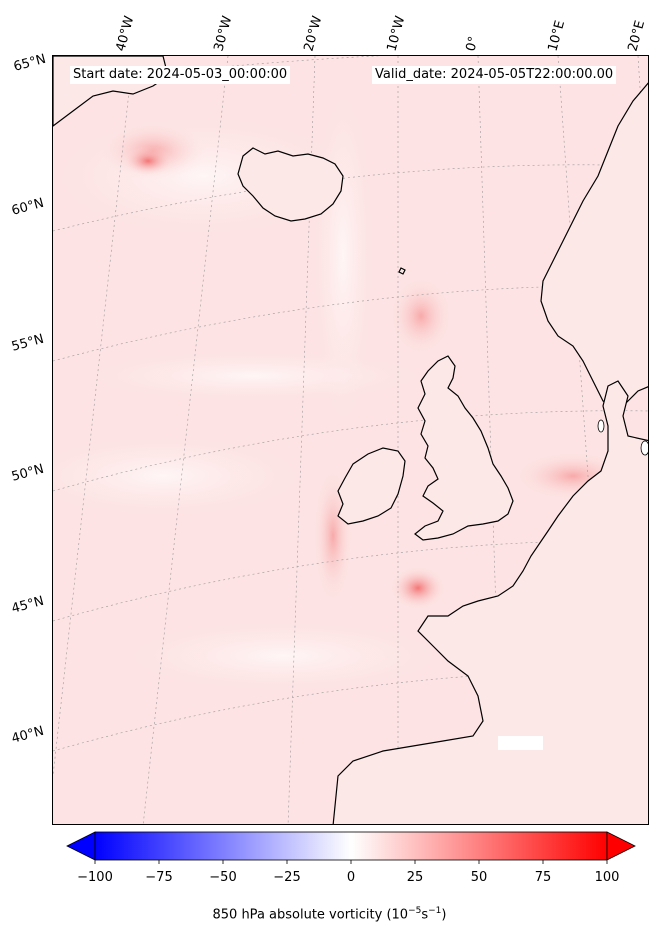 The height and width of the screenshot is (936, 659). I want to click on great-britain-coast, so click(464, 448).